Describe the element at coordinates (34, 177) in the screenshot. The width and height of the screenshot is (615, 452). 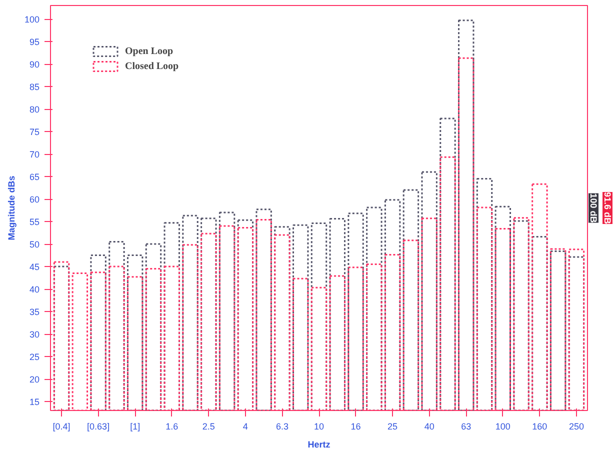
I see `y-tick-label: 65` at that location.